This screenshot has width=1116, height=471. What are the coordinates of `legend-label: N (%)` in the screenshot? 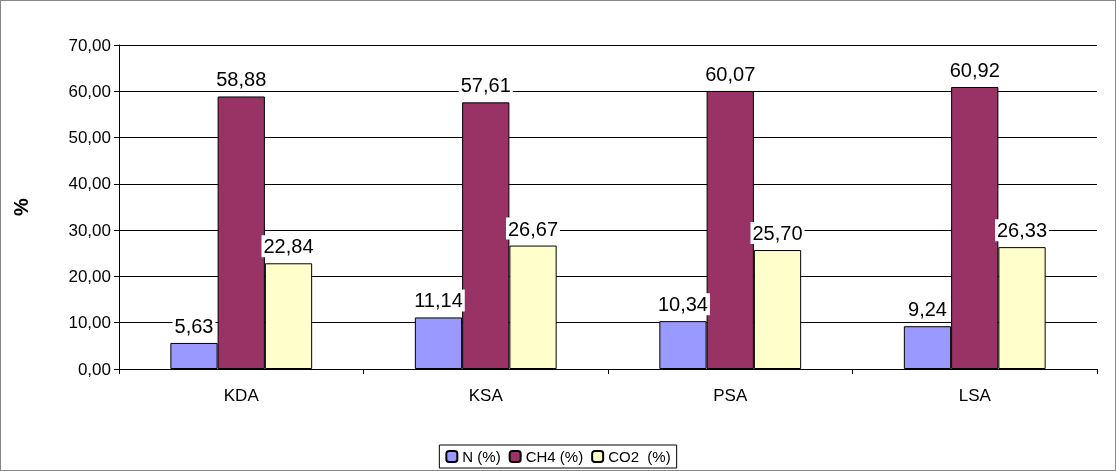 It's located at (481, 456).